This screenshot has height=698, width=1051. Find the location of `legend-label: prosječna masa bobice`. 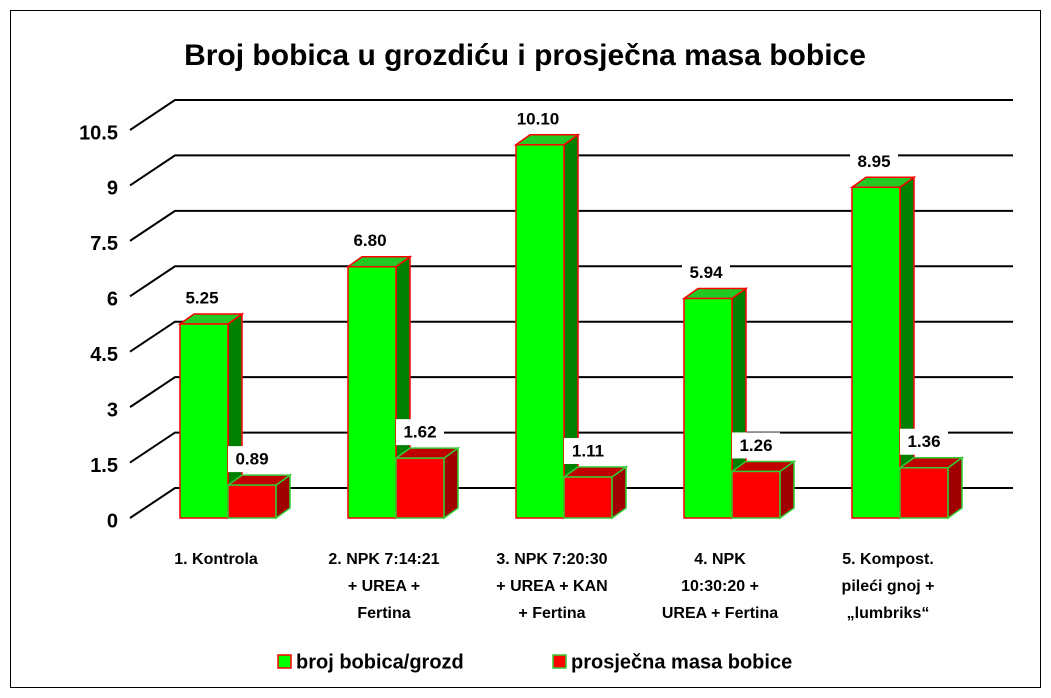

legend-label: prosječna masa bobice is located at coordinates (681, 662).